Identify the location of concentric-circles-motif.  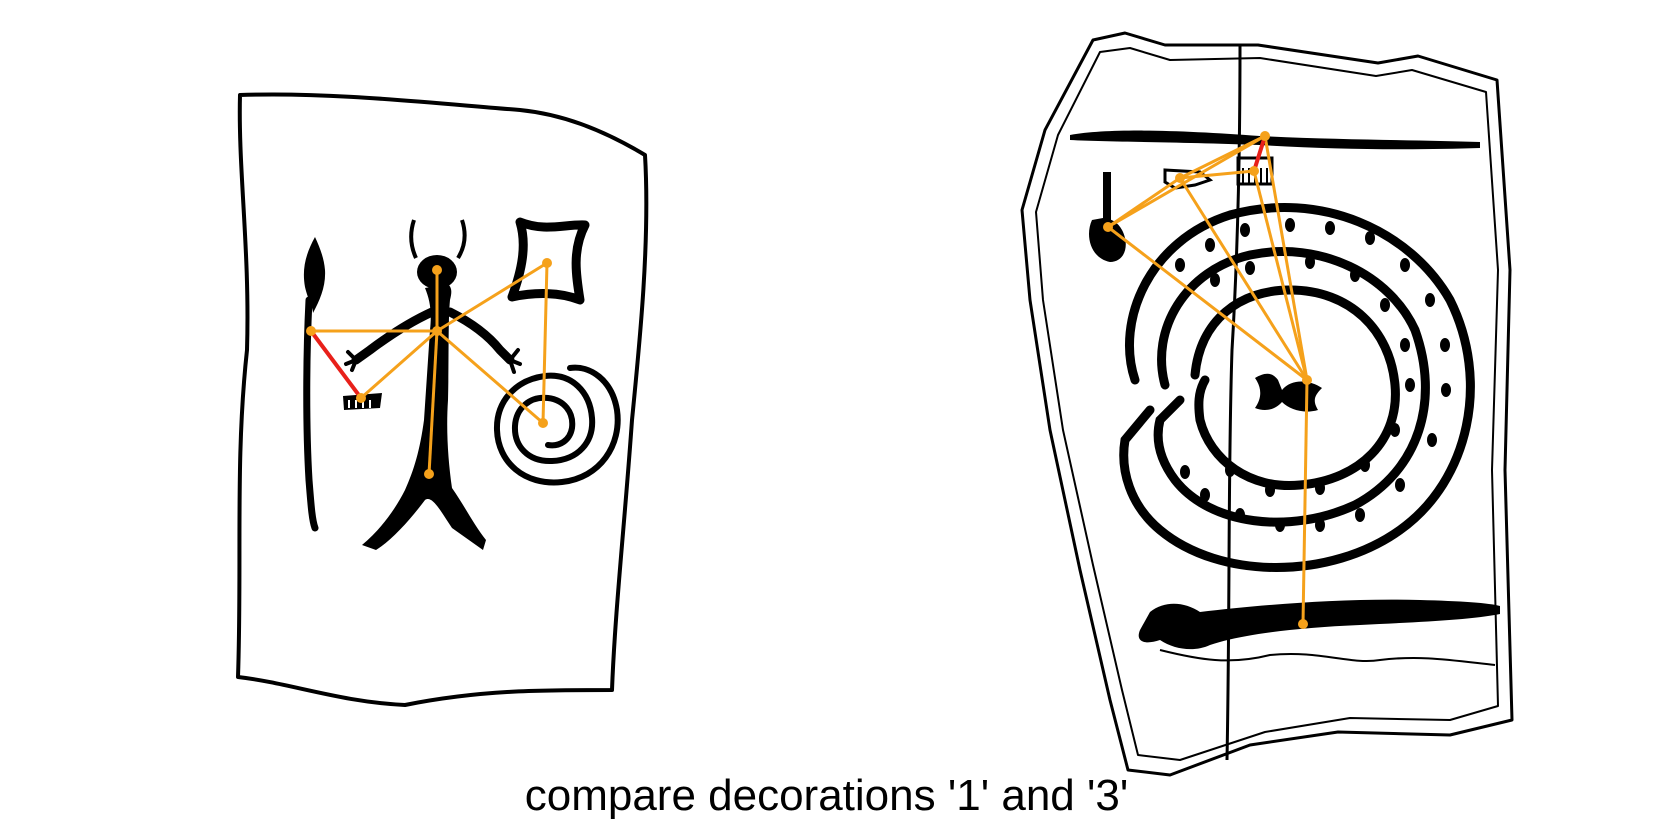
(1297, 387).